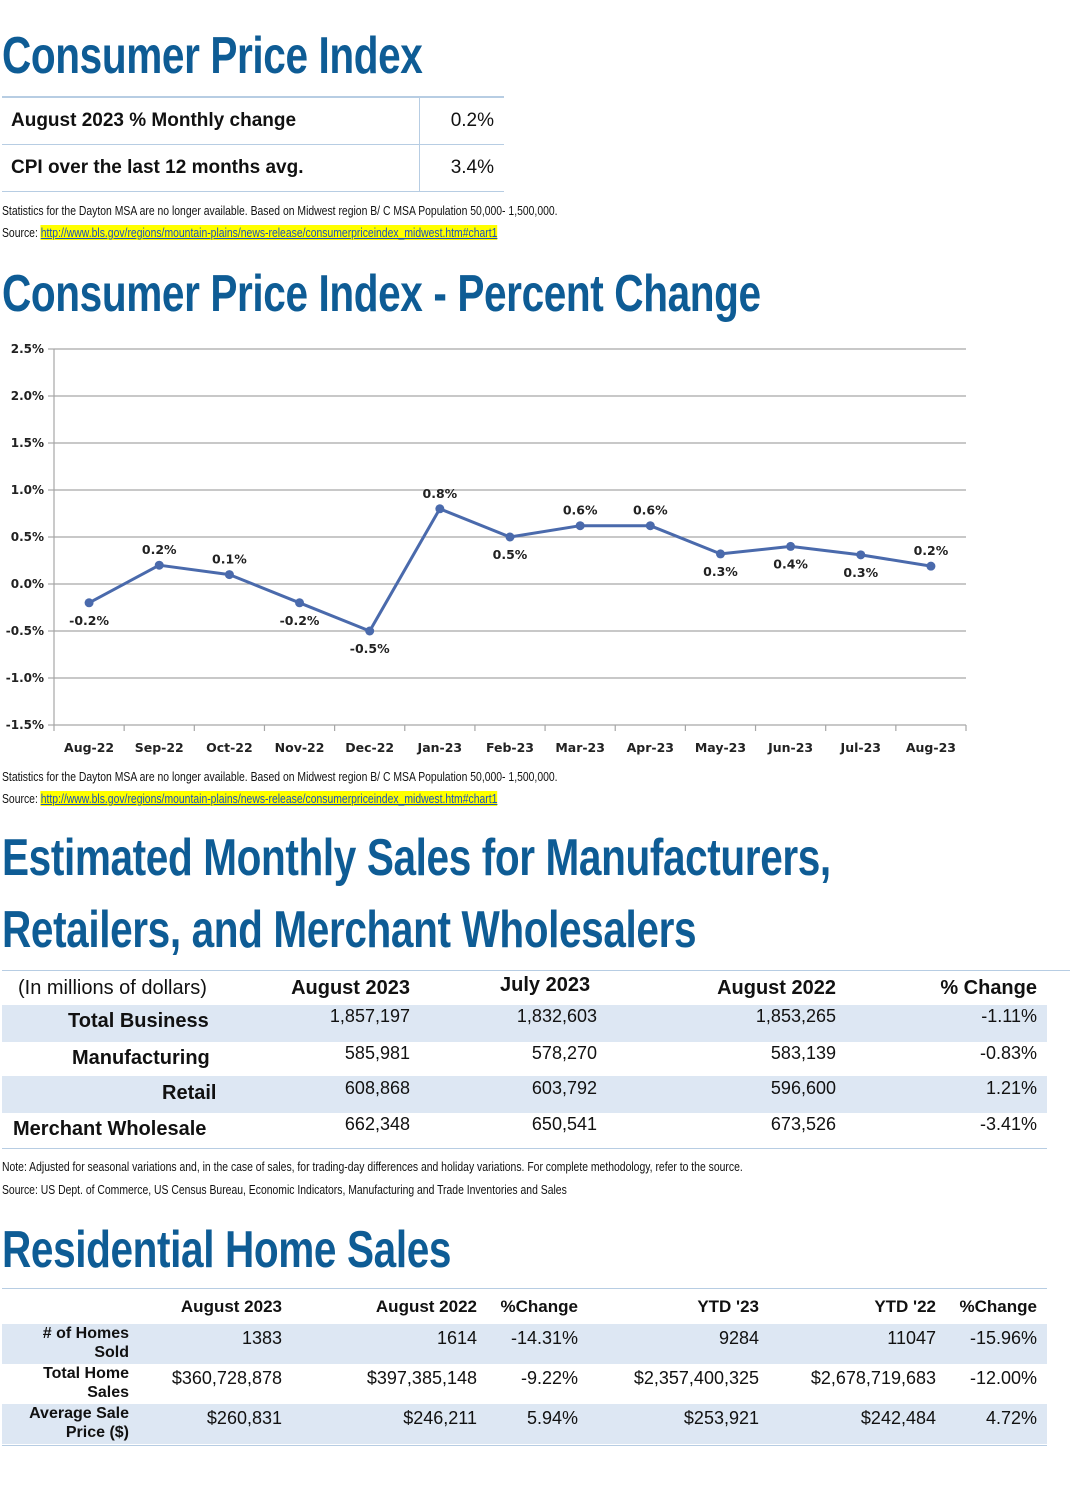 The image size is (1088, 1487). What do you see at coordinates (461, 168) in the screenshot?
I see `cpi-annual-value: 3.4%` at bounding box center [461, 168].